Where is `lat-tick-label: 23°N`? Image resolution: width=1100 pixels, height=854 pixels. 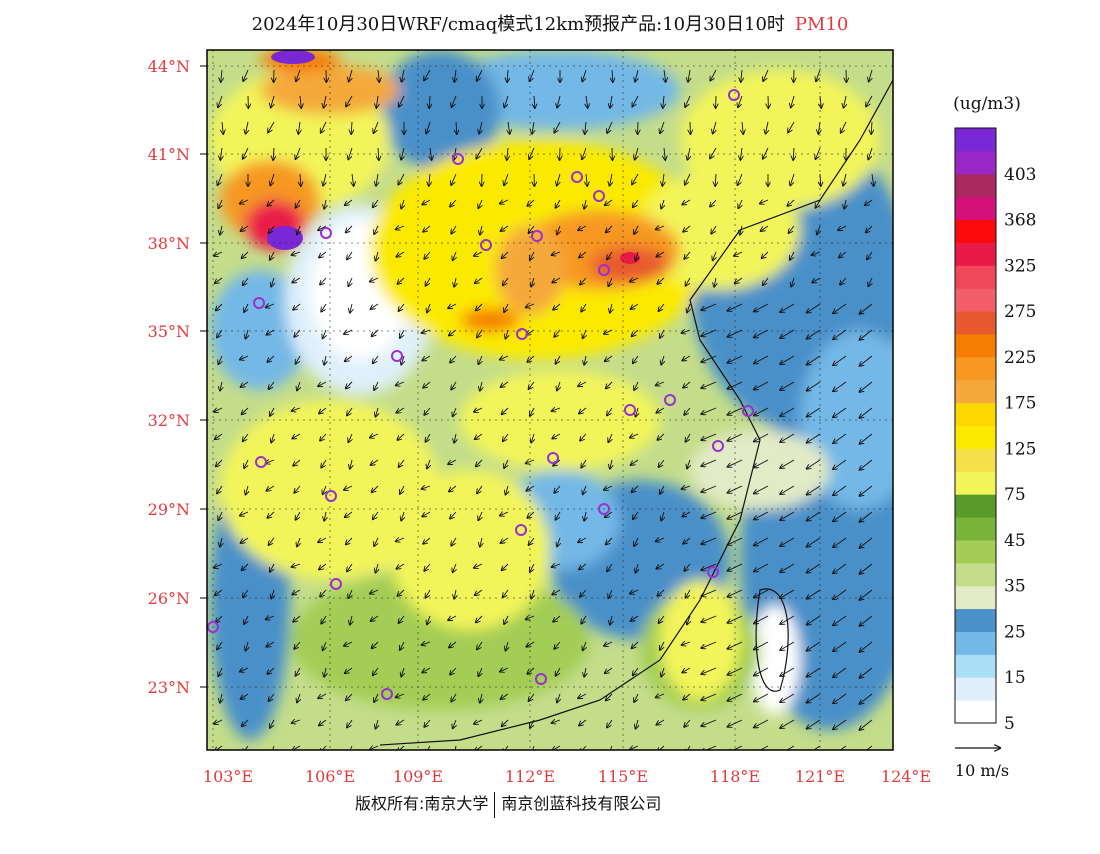
lat-tick-label: 23°N is located at coordinates (169, 687).